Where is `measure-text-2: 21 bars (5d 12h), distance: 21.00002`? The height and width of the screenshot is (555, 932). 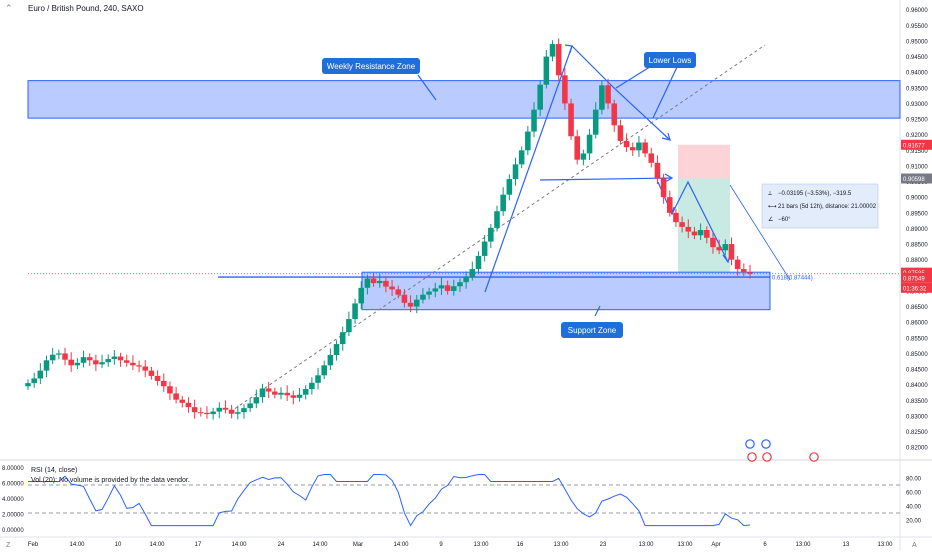 measure-text-2: 21 bars (5d 12h), distance: 21.00002 is located at coordinates (827, 207).